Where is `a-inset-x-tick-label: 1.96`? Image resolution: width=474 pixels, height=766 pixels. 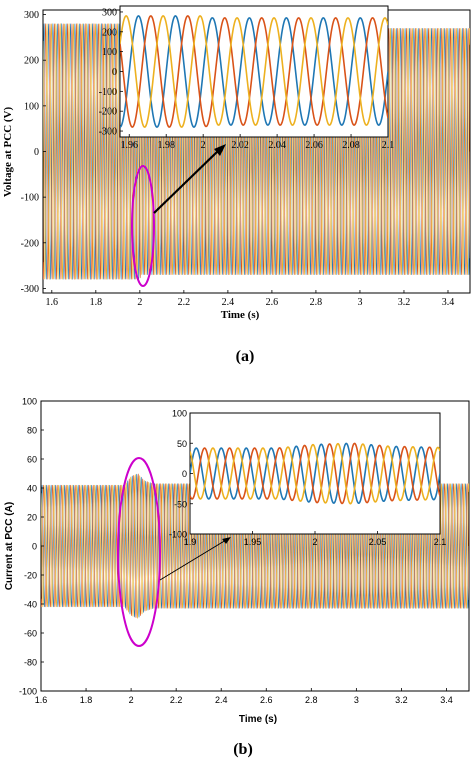
a-inset-x-tick-label: 1.96 is located at coordinates (129, 145).